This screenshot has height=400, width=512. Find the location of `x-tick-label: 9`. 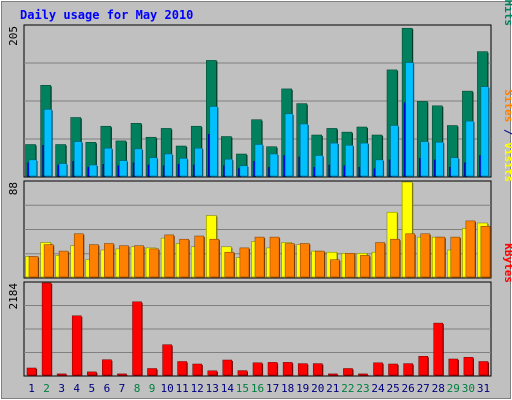

x-tick-label: 9 is located at coordinates (152, 388).